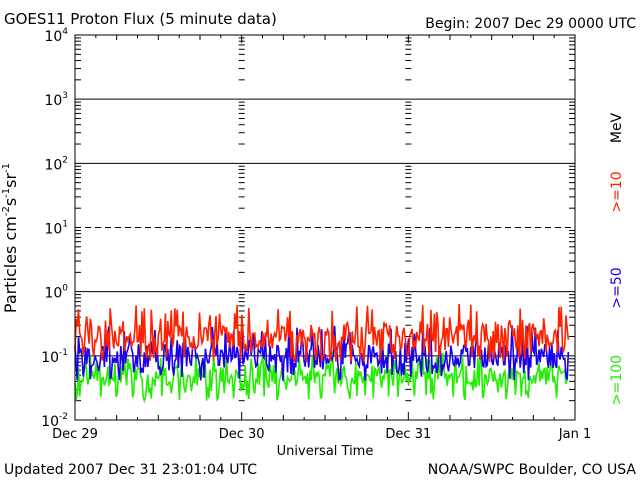 The width and height of the screenshot is (640, 480). I want to click on legend-ge10: >=10, so click(617, 191).